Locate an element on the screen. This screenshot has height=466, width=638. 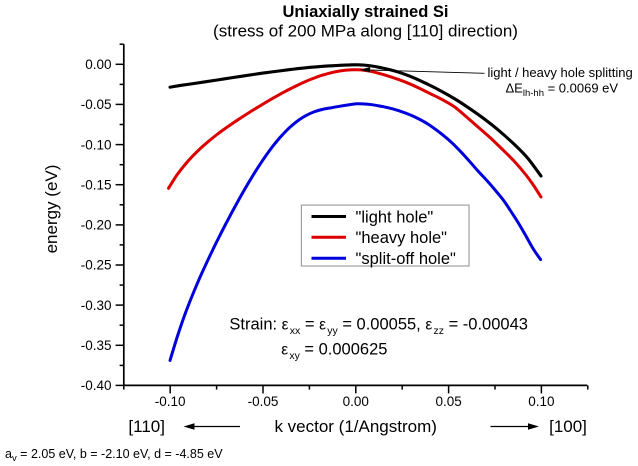
svg-text: -0.25 is located at coordinates (96, 265).